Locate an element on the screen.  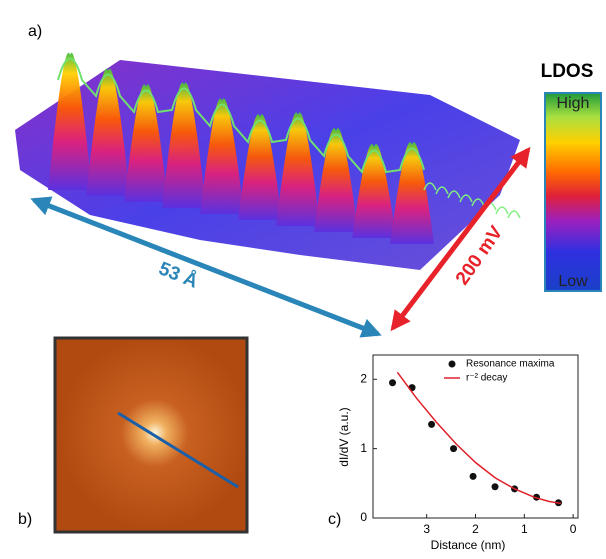
x-tick-label: 3 is located at coordinates (426, 529).